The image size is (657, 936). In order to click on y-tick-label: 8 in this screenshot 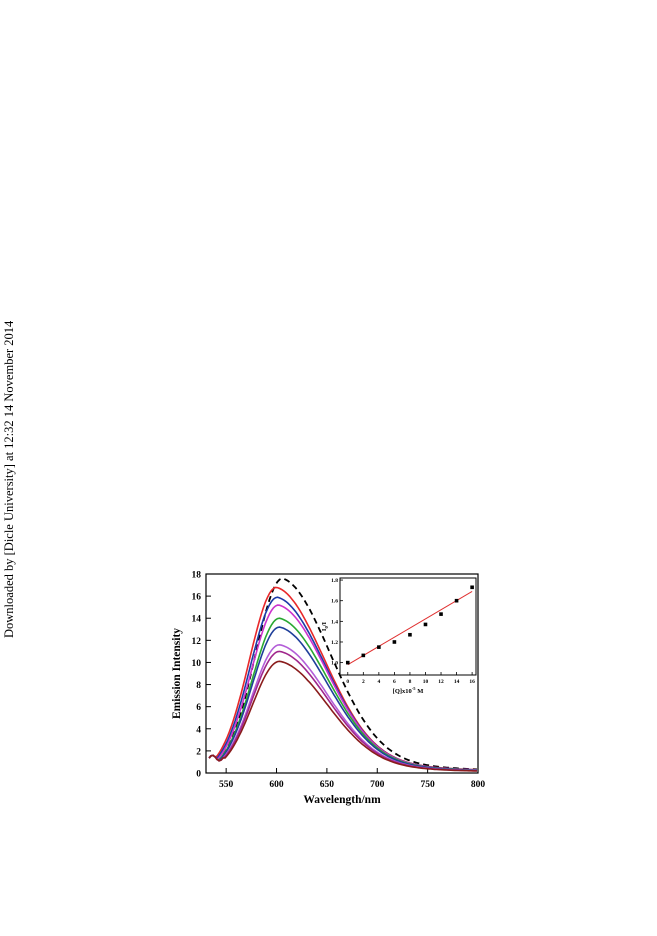, I will do `click(198, 686)`.